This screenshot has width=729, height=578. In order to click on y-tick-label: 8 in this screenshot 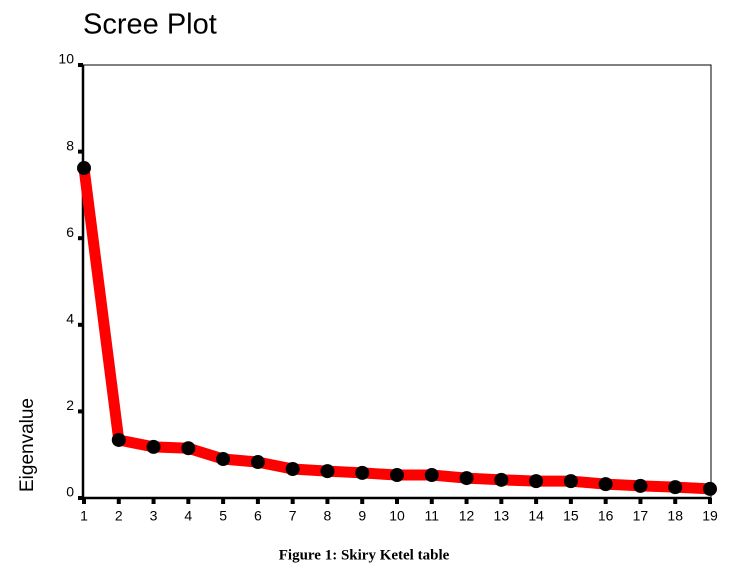, I will do `click(70, 145)`.